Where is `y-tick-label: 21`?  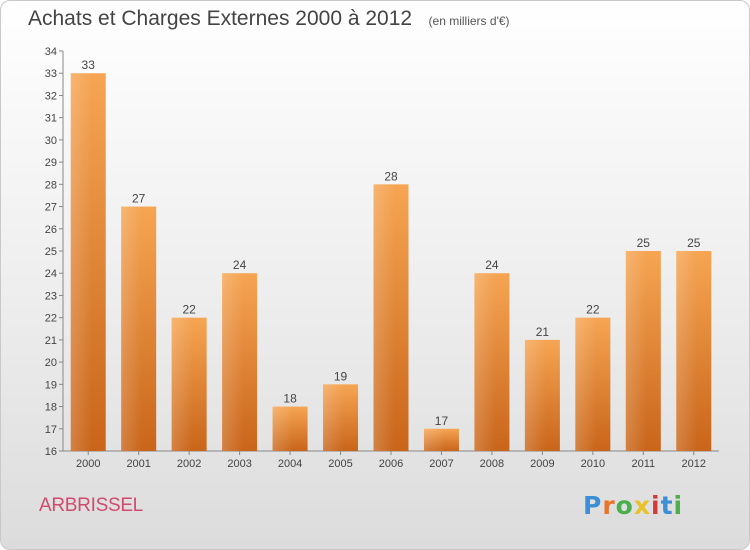
y-tick-label: 21 is located at coordinates (51, 341).